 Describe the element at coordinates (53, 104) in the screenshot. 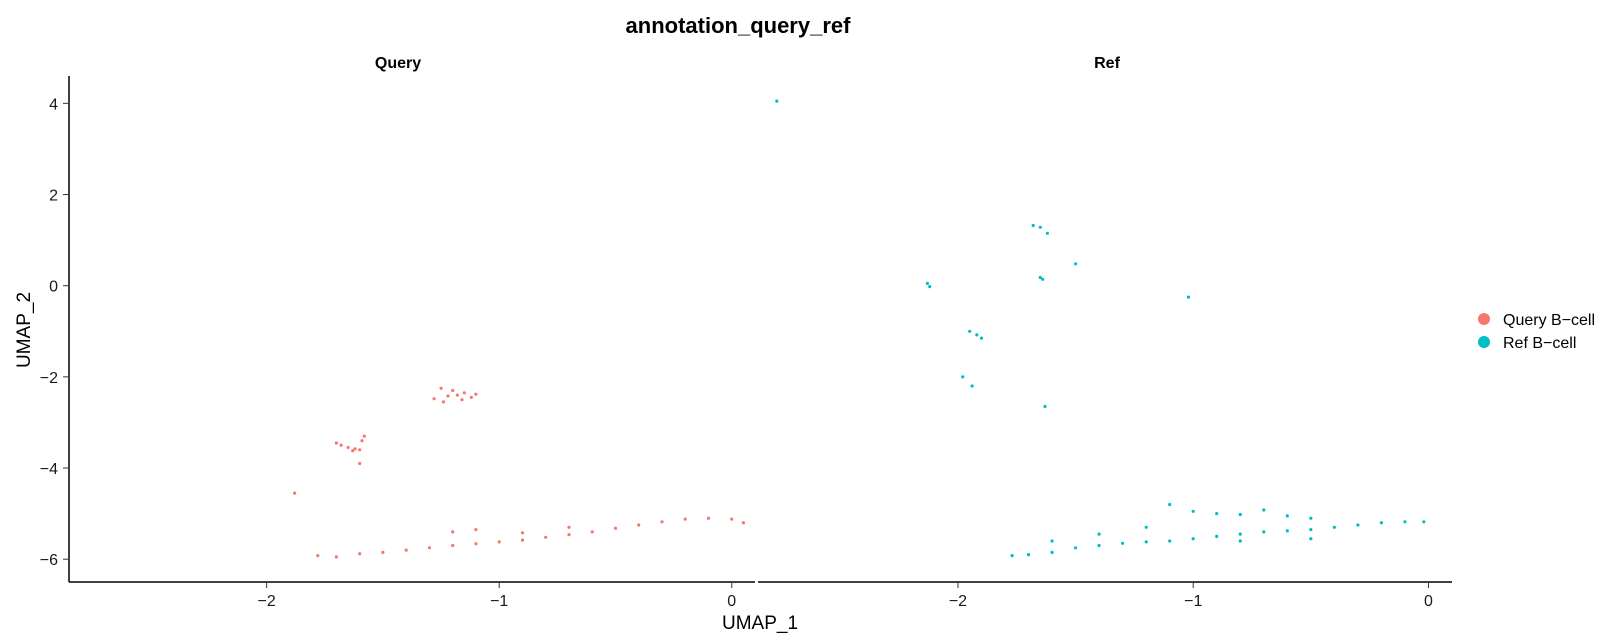

I see `y-tick-label: 4` at that location.